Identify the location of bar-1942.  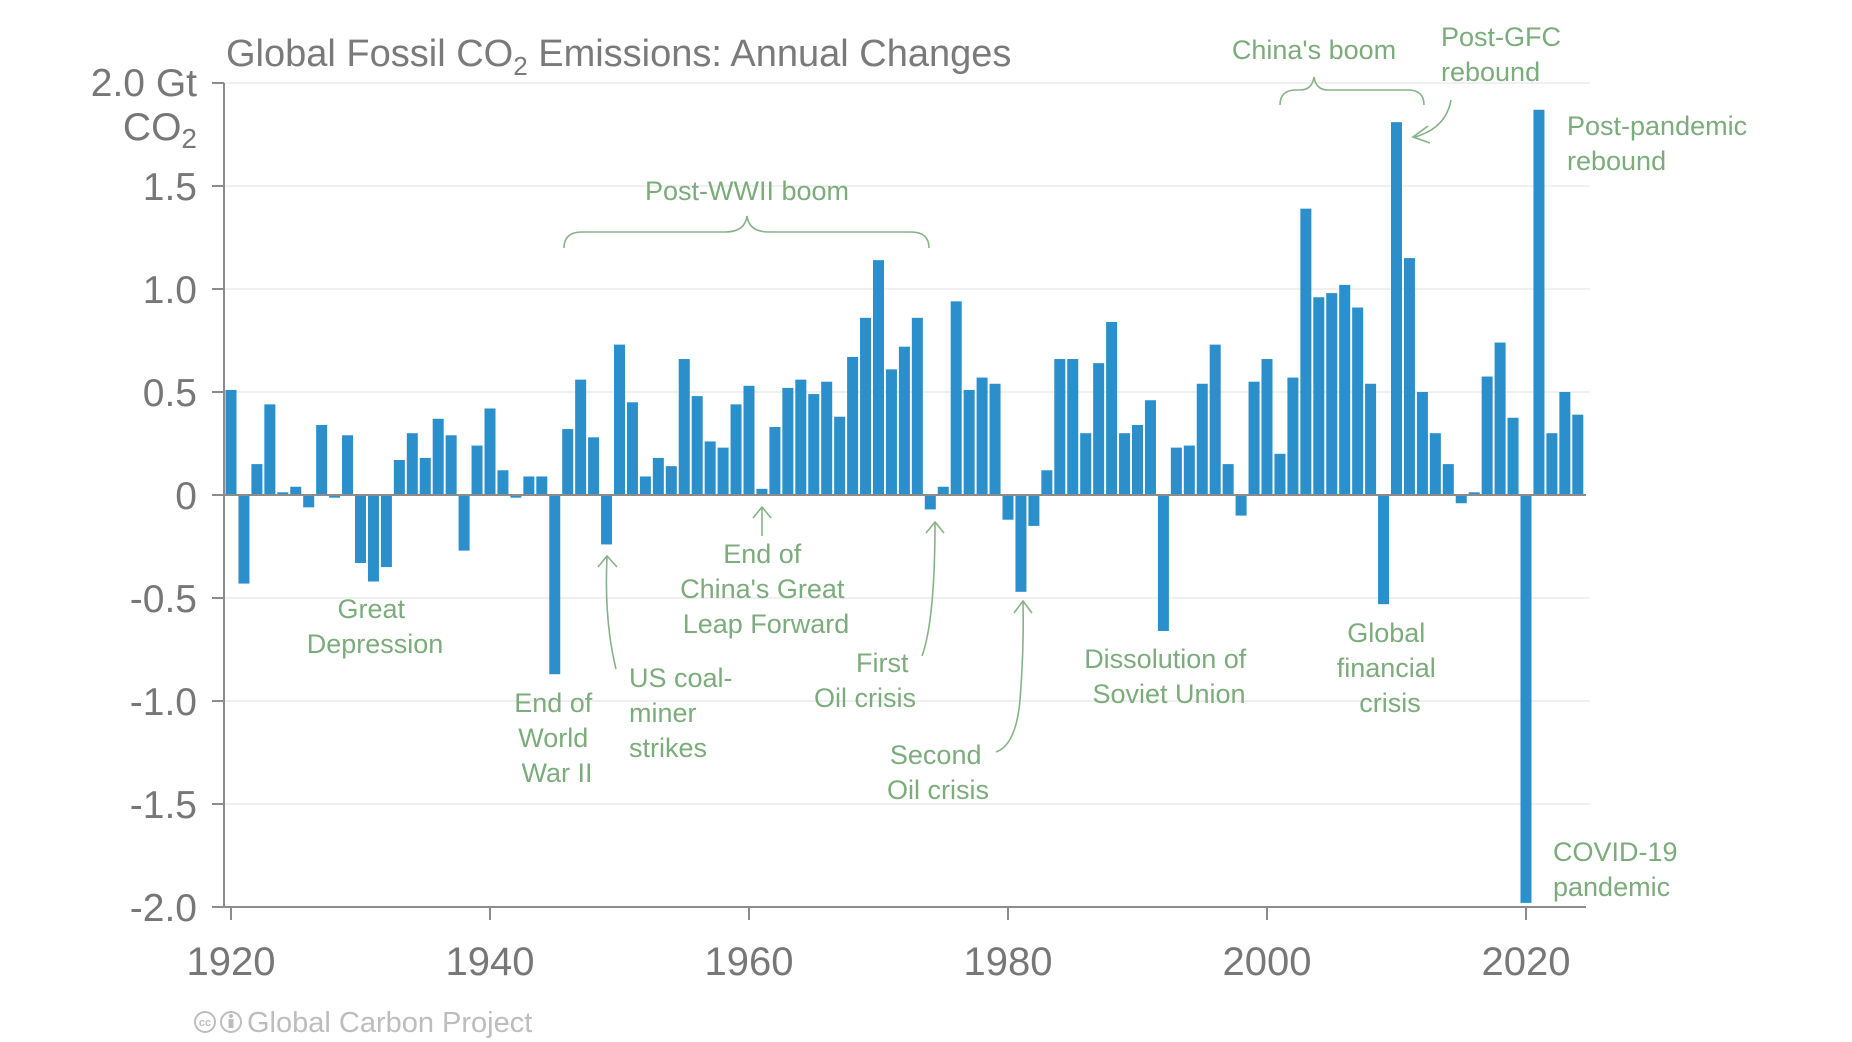
(516, 496).